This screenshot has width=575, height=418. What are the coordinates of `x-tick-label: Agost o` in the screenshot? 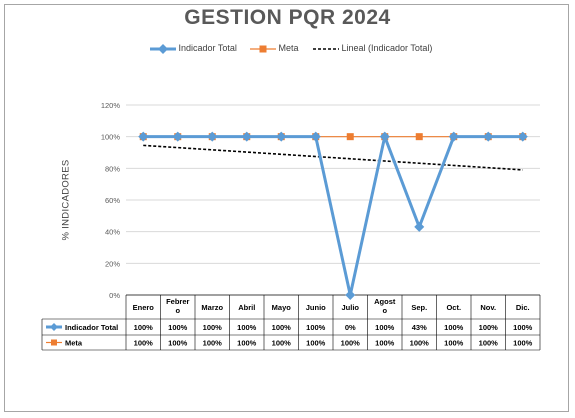 It's located at (385, 306).